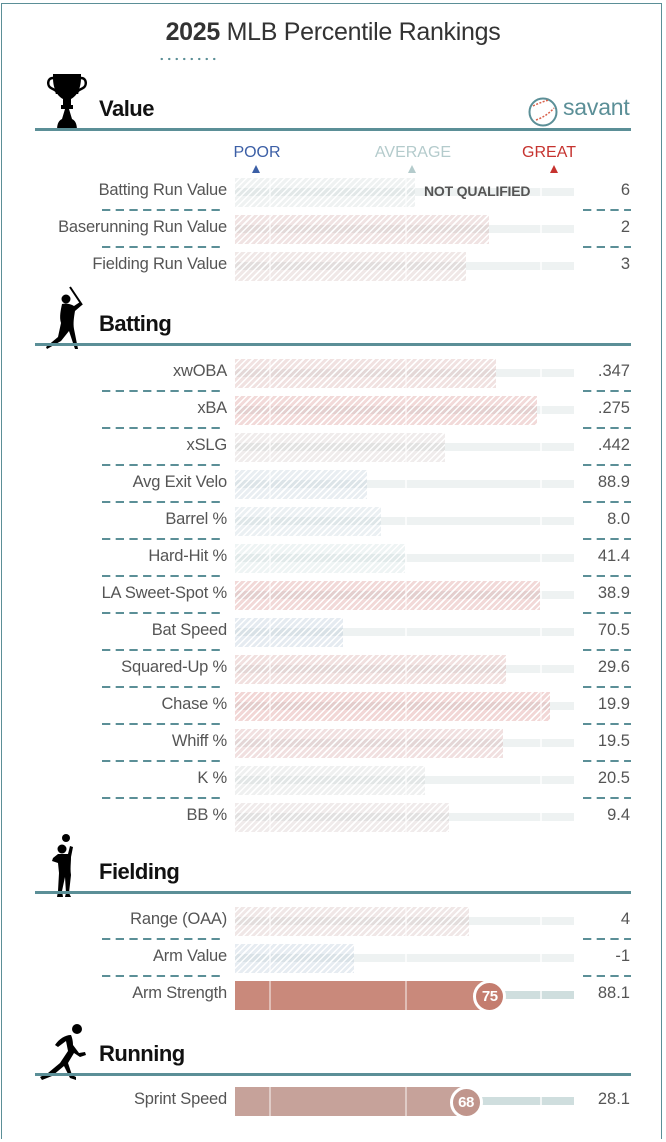 The width and height of the screenshot is (666, 1142). What do you see at coordinates (196, 519) in the screenshot?
I see `metric-label: Barrel %` at bounding box center [196, 519].